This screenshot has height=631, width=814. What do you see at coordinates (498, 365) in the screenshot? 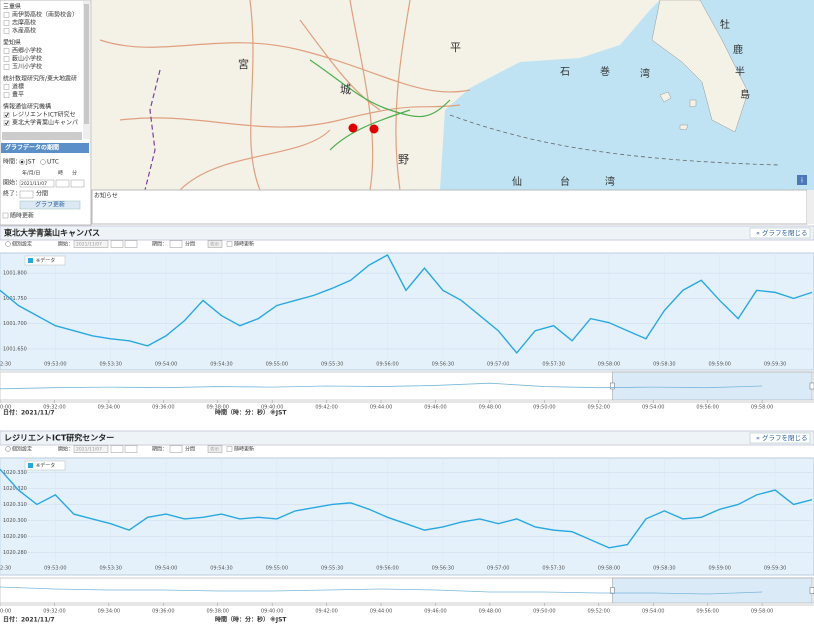
I see `x-tick-label: 09:57:00` at bounding box center [498, 365].